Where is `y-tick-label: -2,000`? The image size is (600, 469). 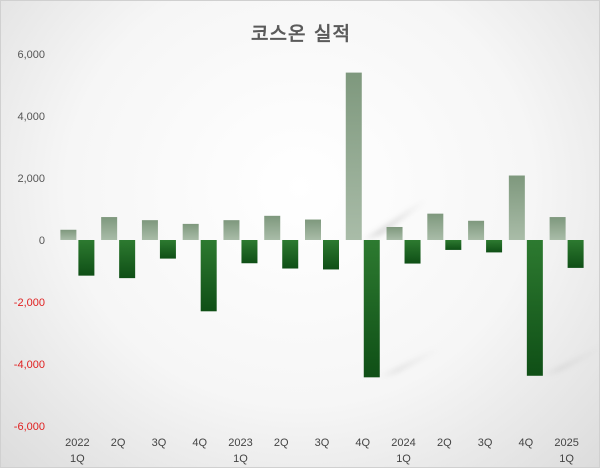 y-tick-label: -2,000 is located at coordinates (29, 303).